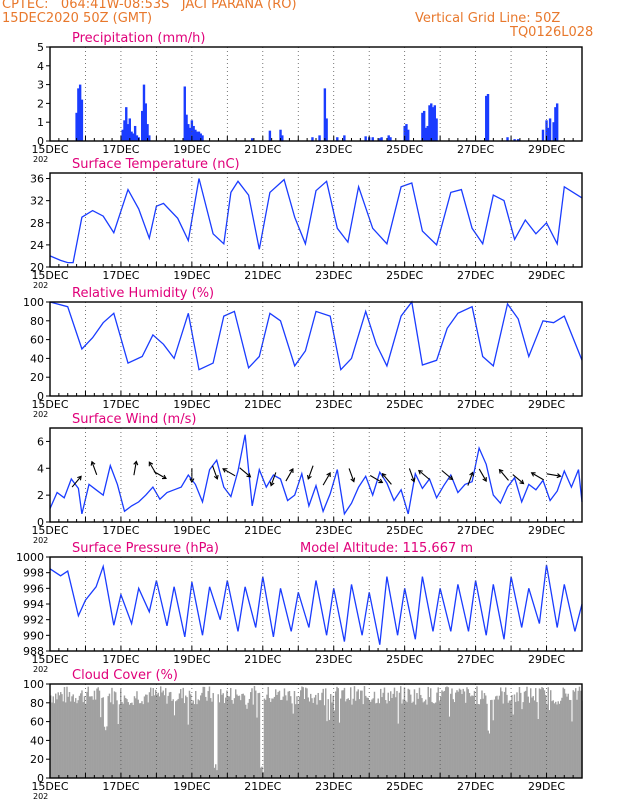 The image size is (618, 800). I want to click on x-tick-label: 21DEC, so click(262, 659).